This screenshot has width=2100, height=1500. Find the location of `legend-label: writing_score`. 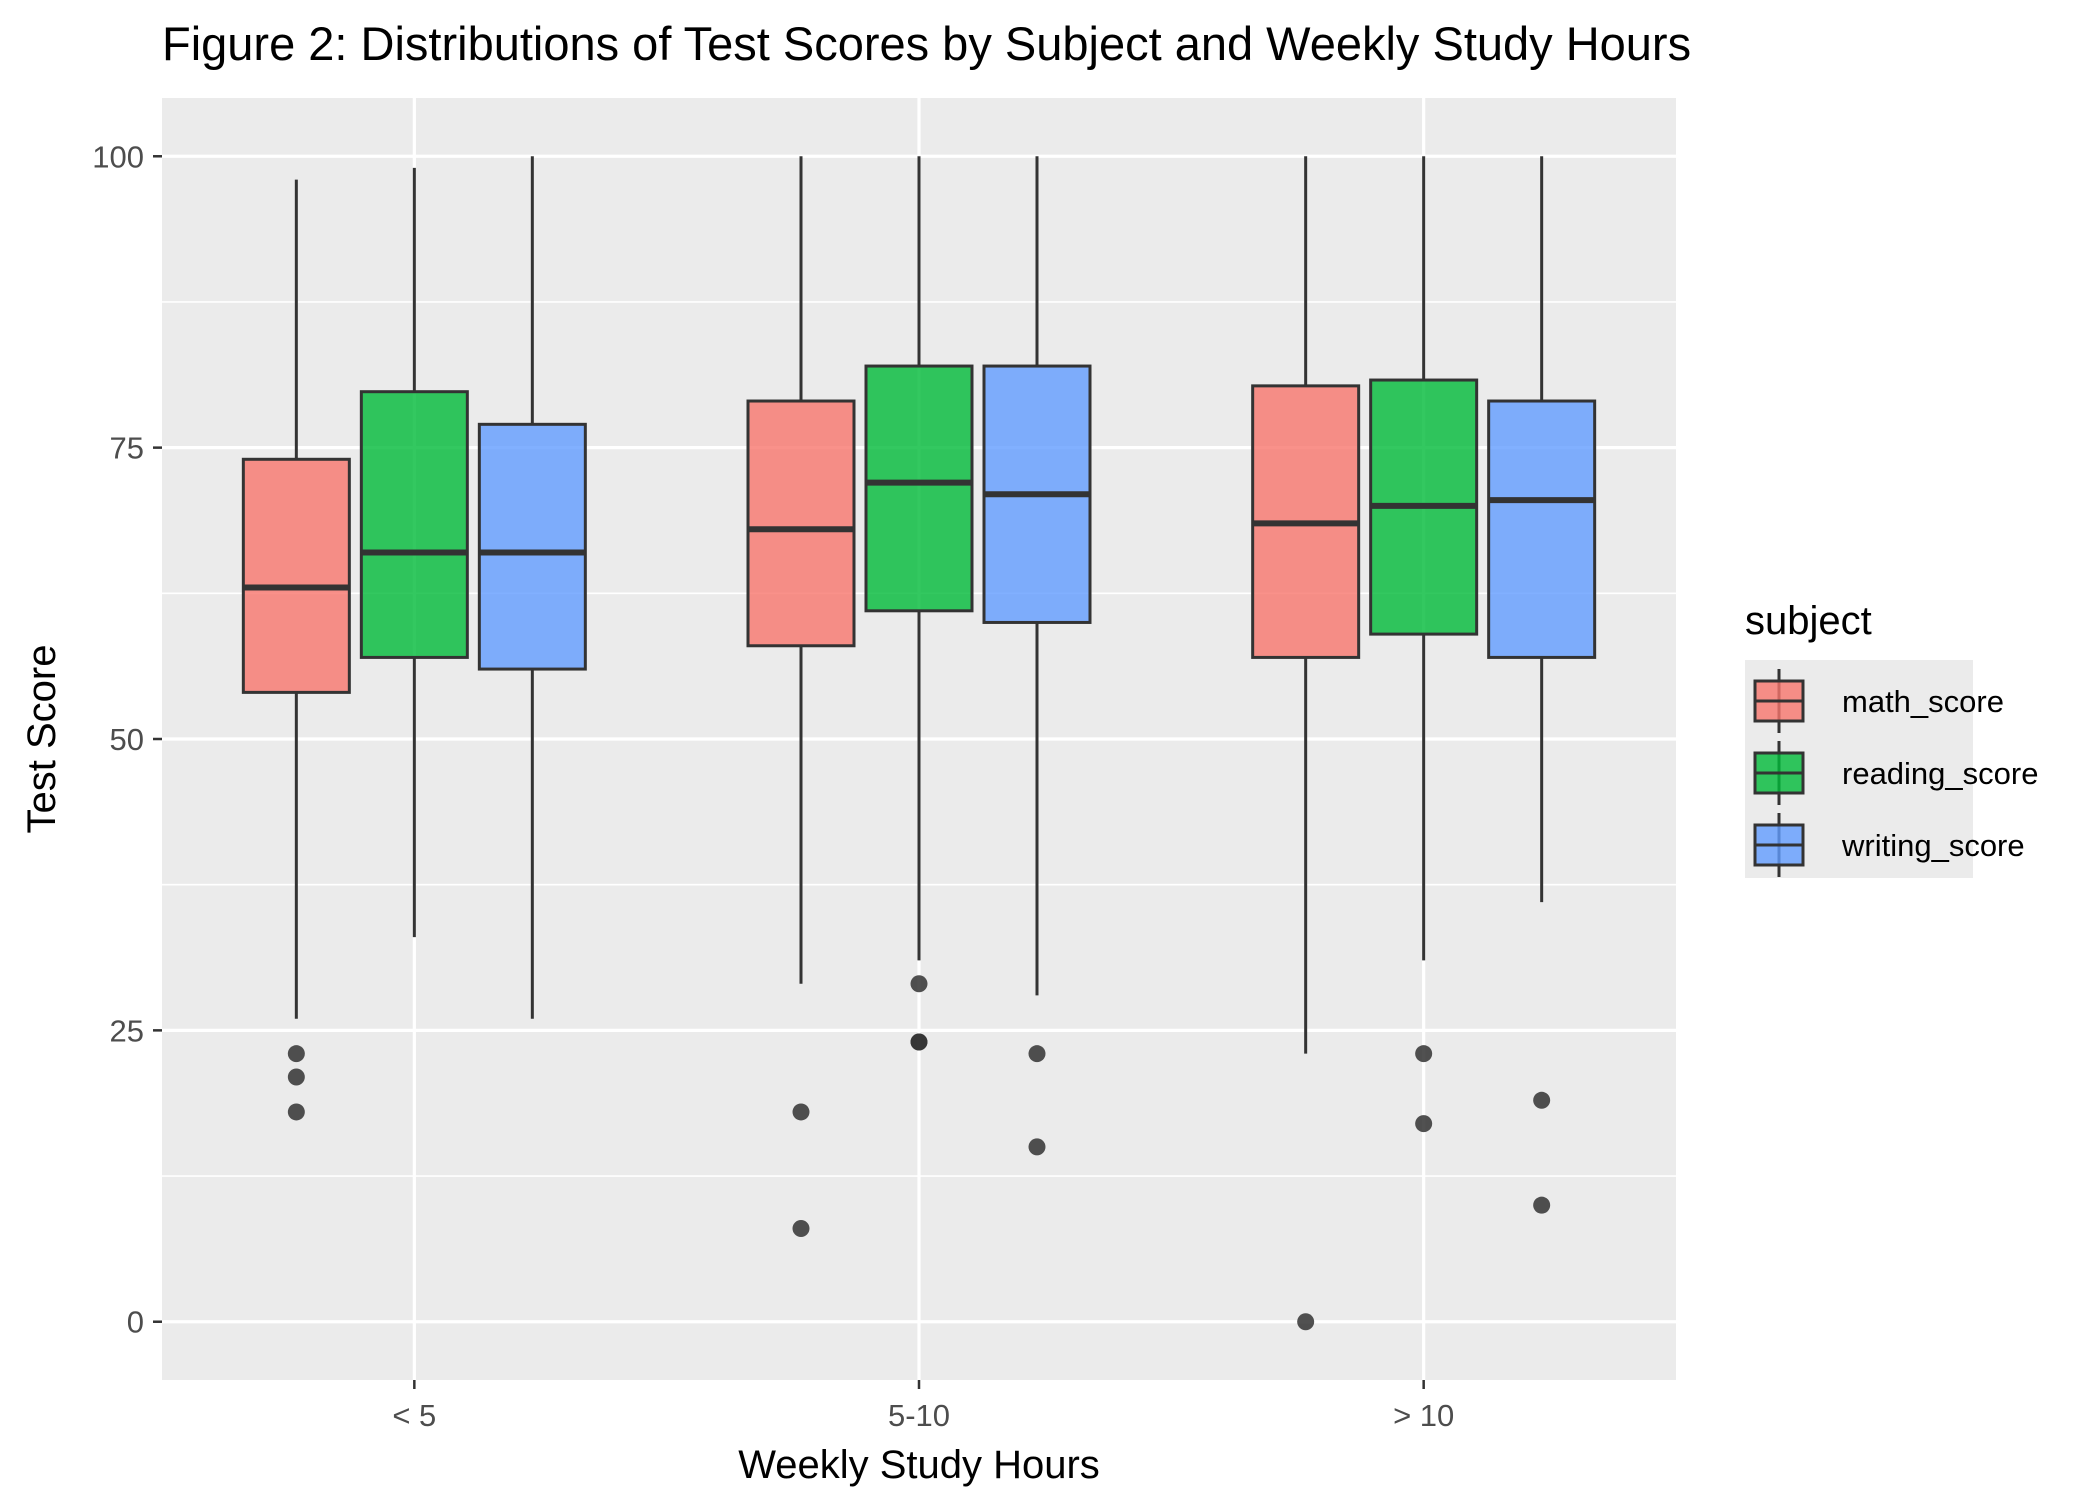

legend-label: writing_score is located at coordinates (1933, 845).